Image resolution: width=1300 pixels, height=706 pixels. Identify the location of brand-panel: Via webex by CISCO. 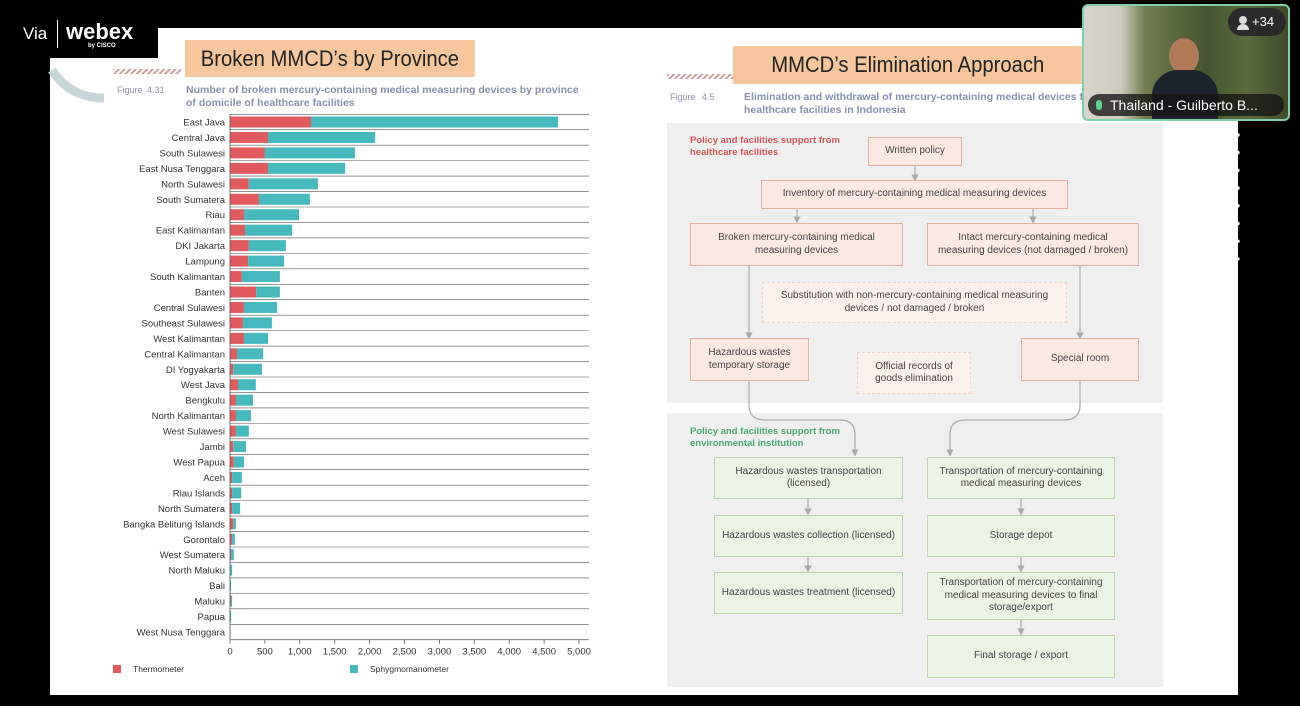
(79, 29).